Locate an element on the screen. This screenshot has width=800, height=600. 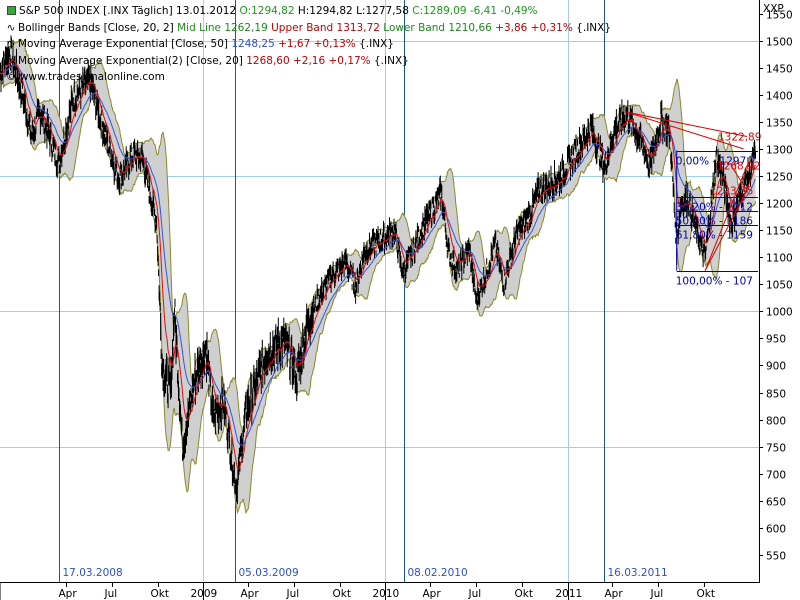
y-tick-label: 1100 is located at coordinates (779, 259).